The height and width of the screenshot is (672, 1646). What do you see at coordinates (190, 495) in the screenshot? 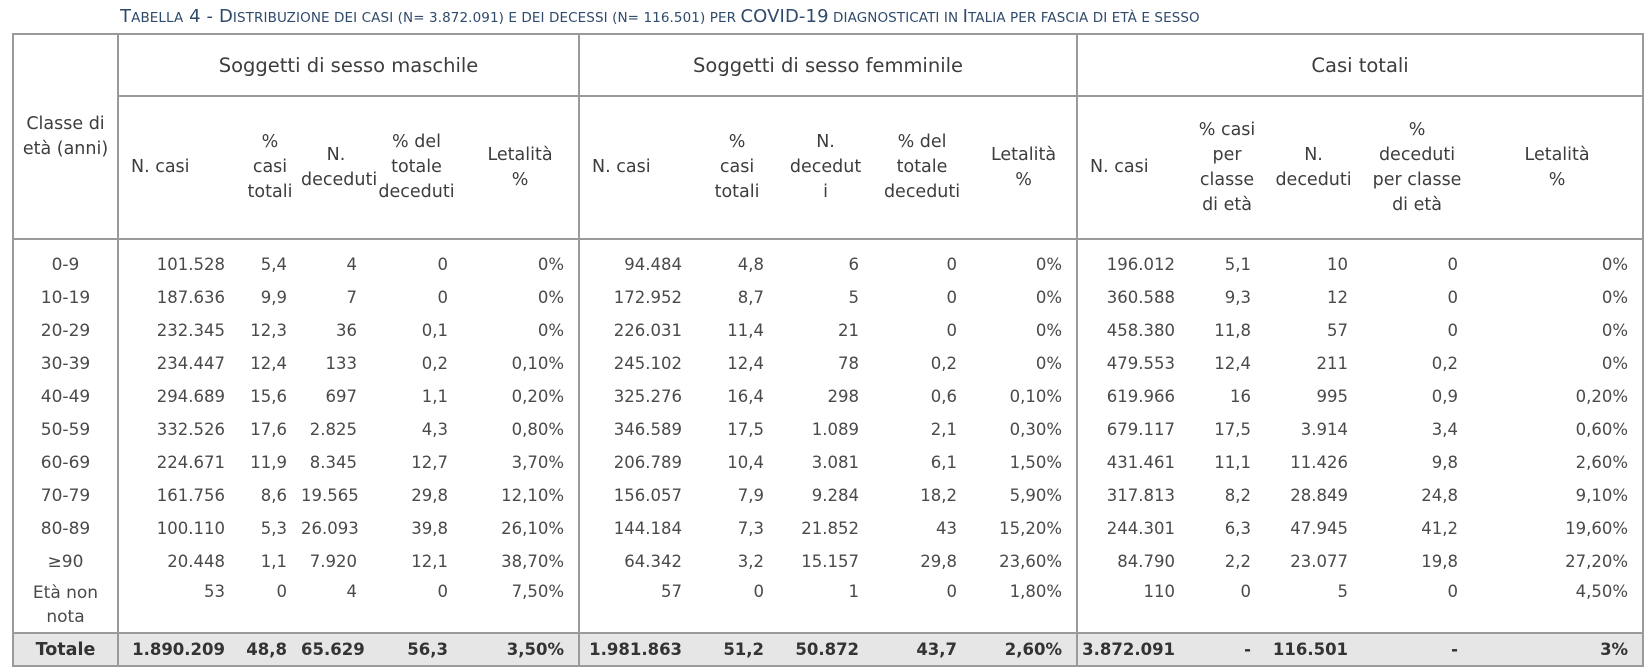
I see `value-cell: 161.756` at bounding box center [190, 495].